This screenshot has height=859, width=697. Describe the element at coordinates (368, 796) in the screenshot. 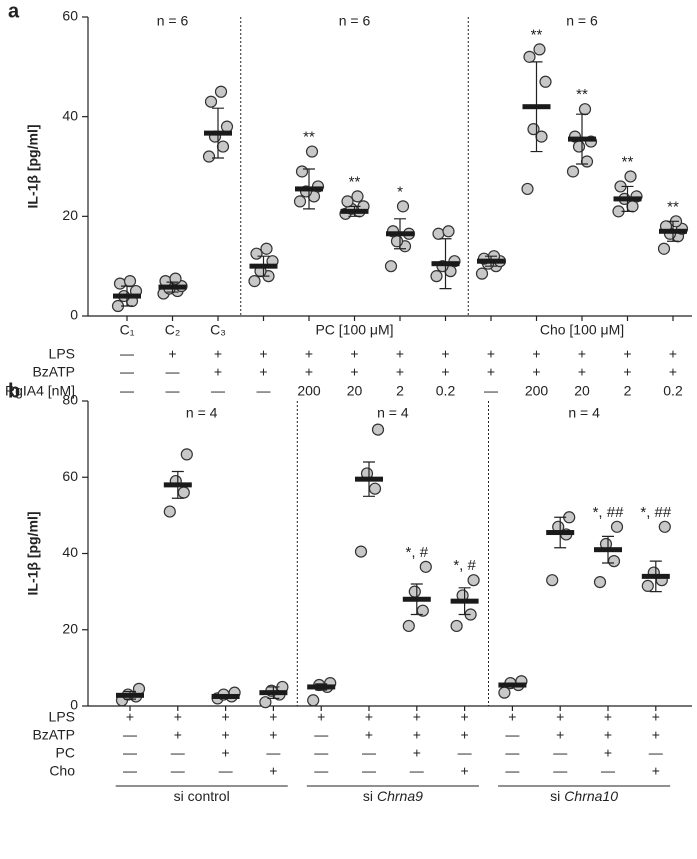

I see `group-label-text: si` at that location.